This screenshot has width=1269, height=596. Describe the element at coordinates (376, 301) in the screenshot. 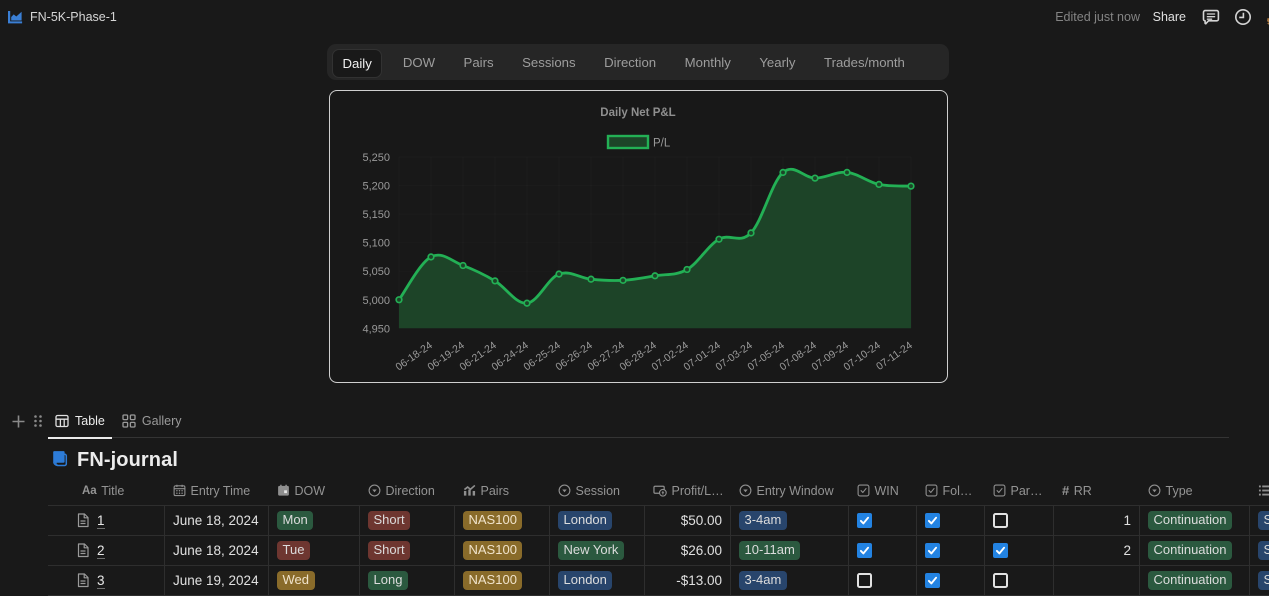

I see `svg-text: 5,000` at that location.